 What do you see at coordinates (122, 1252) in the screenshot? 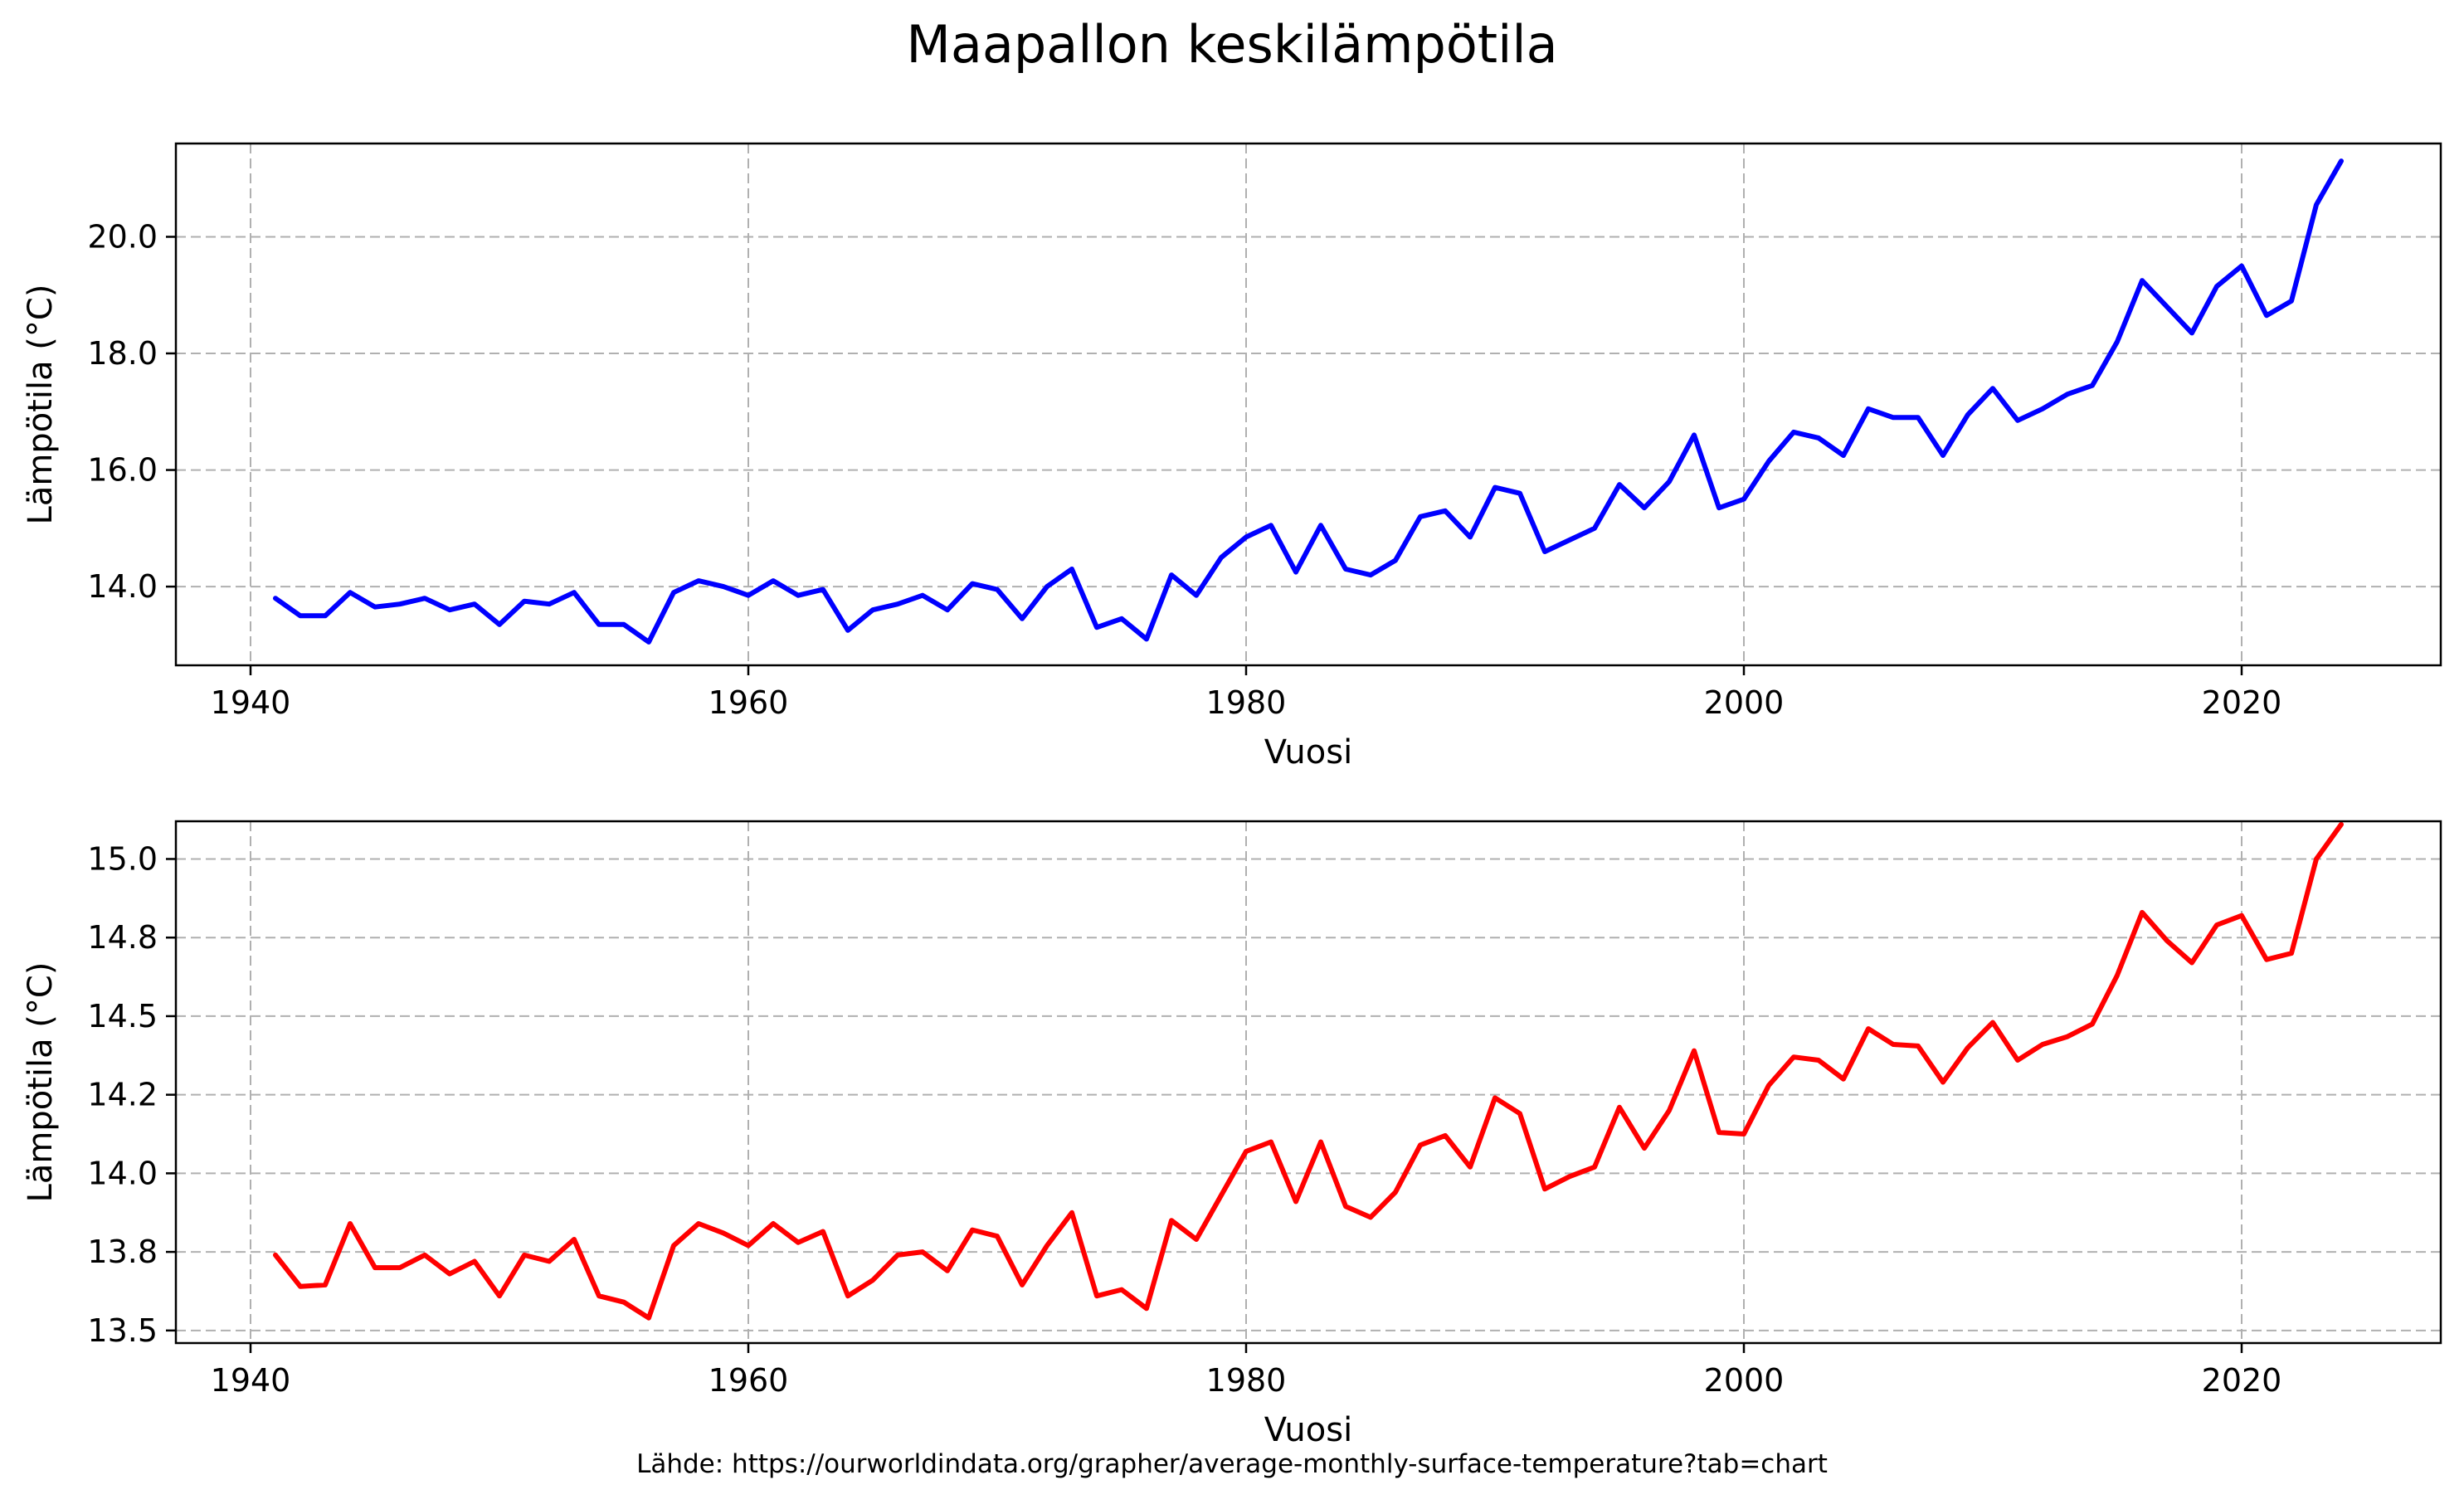
I see `panel-2-y-tick-label: 13.8` at bounding box center [122, 1252].